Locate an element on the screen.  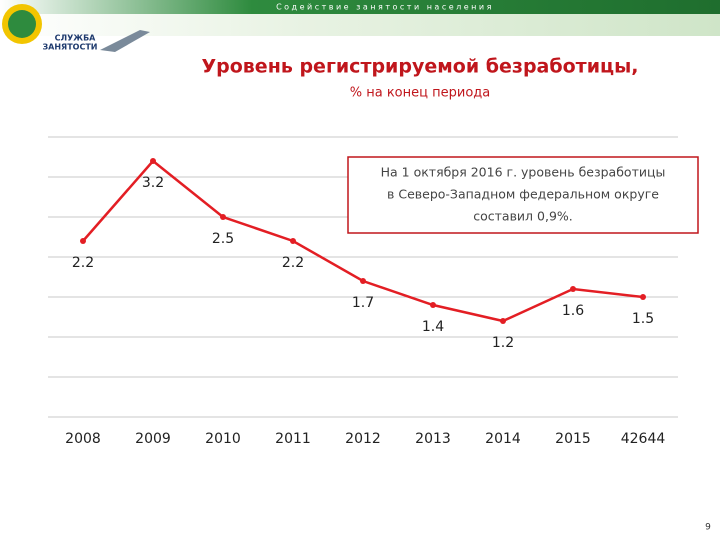
x-tick-label: 2013 is located at coordinates (433, 439).